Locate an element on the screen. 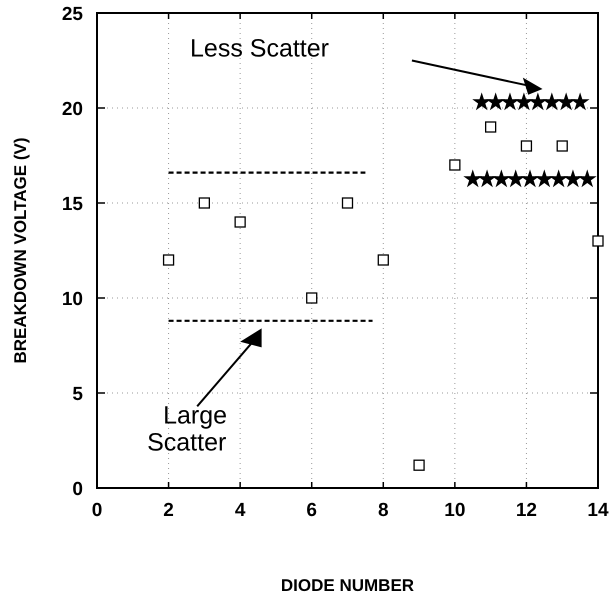 The height and width of the screenshot is (601, 612). y-tick-label: 15 is located at coordinates (73, 204).